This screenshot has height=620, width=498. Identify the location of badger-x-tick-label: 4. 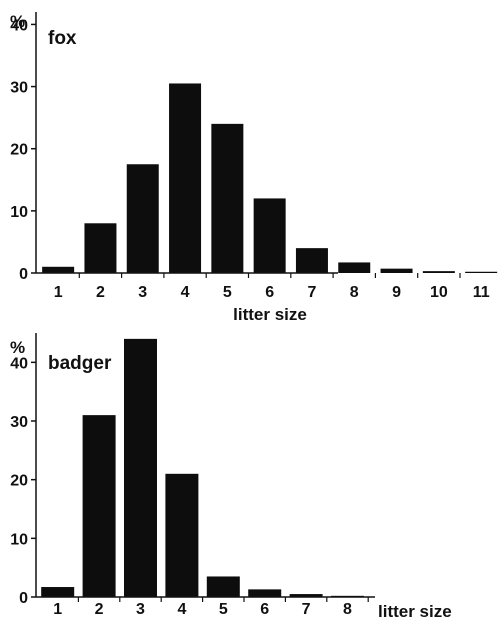
(181, 609).